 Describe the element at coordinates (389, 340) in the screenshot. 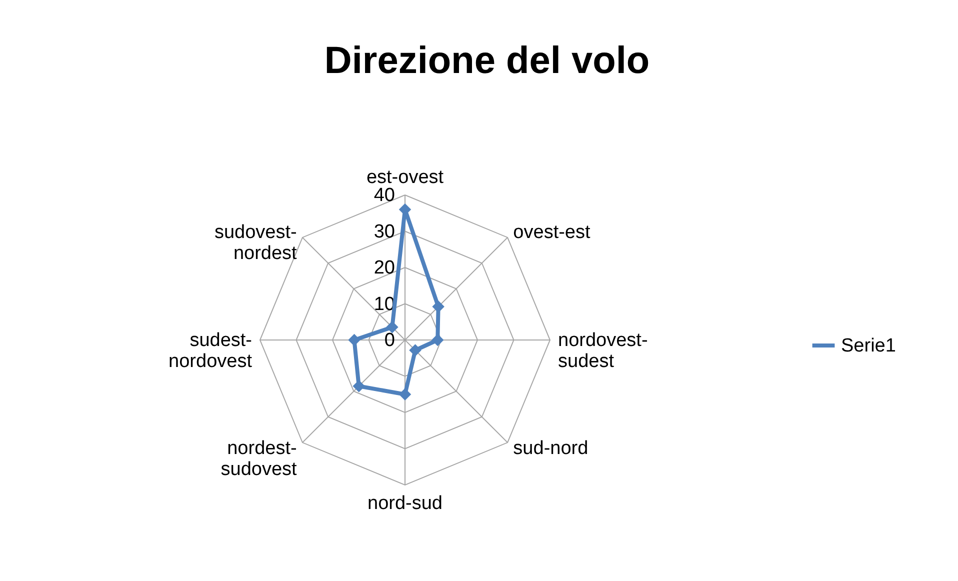

I see `y-tick-label: 0` at that location.